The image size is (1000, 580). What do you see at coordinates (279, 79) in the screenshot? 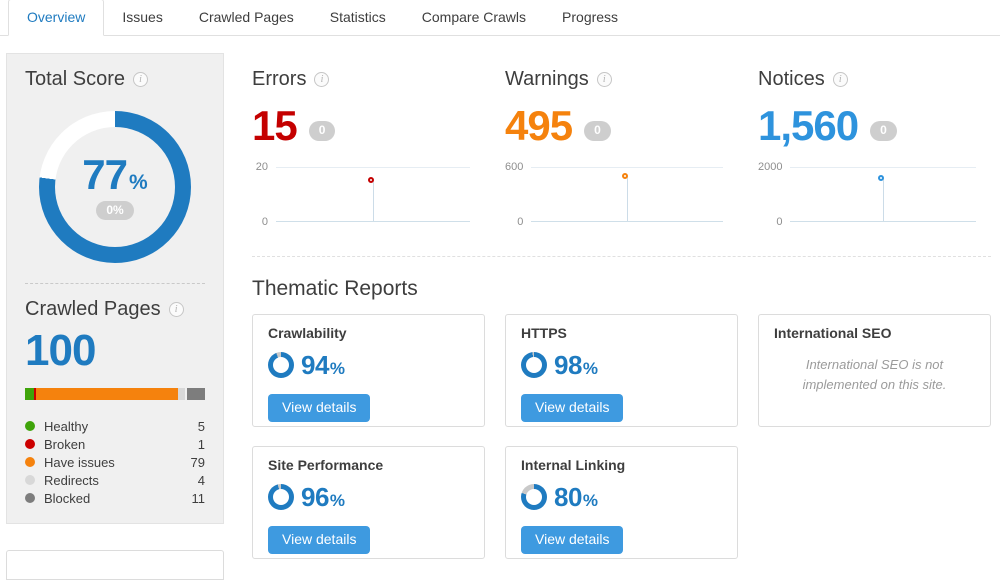
I see `errors-title: Errors` at bounding box center [279, 79].